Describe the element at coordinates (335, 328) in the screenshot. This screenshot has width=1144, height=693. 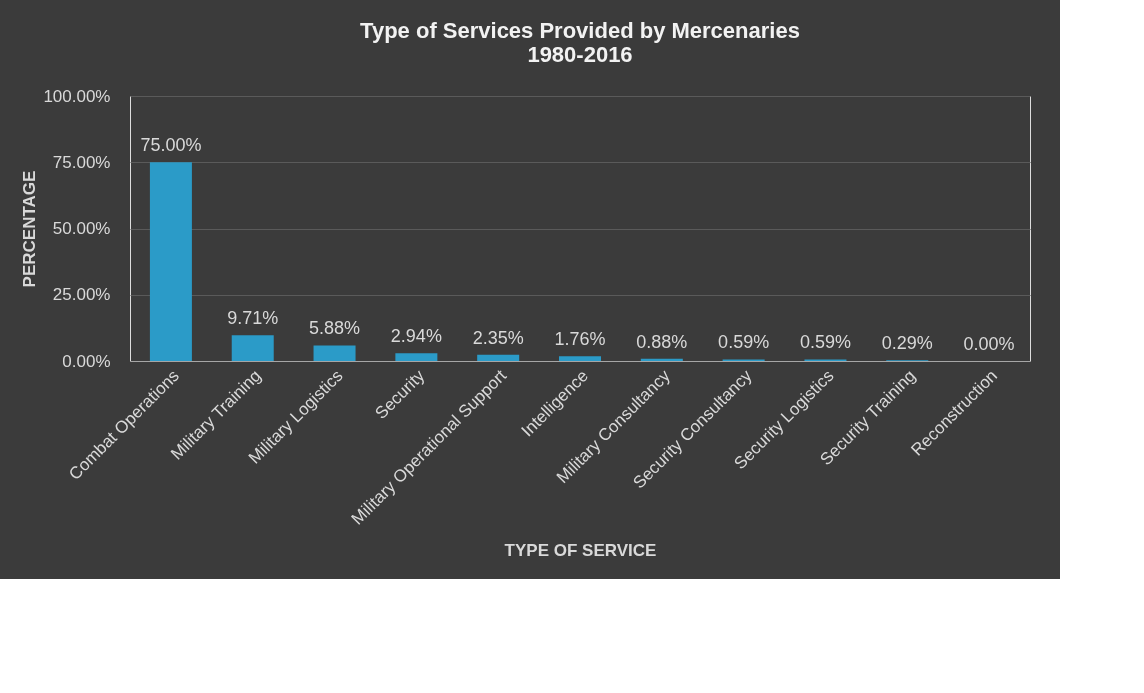
I see `data-label: 5.88%` at that location.